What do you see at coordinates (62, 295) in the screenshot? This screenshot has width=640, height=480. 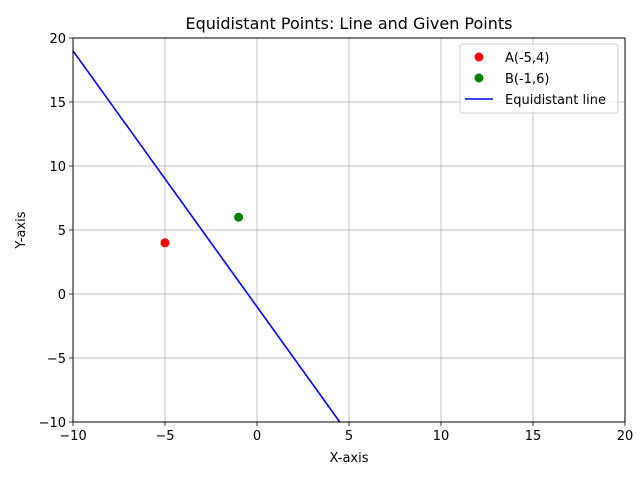 I see `y-tick-label: 0` at bounding box center [62, 295].